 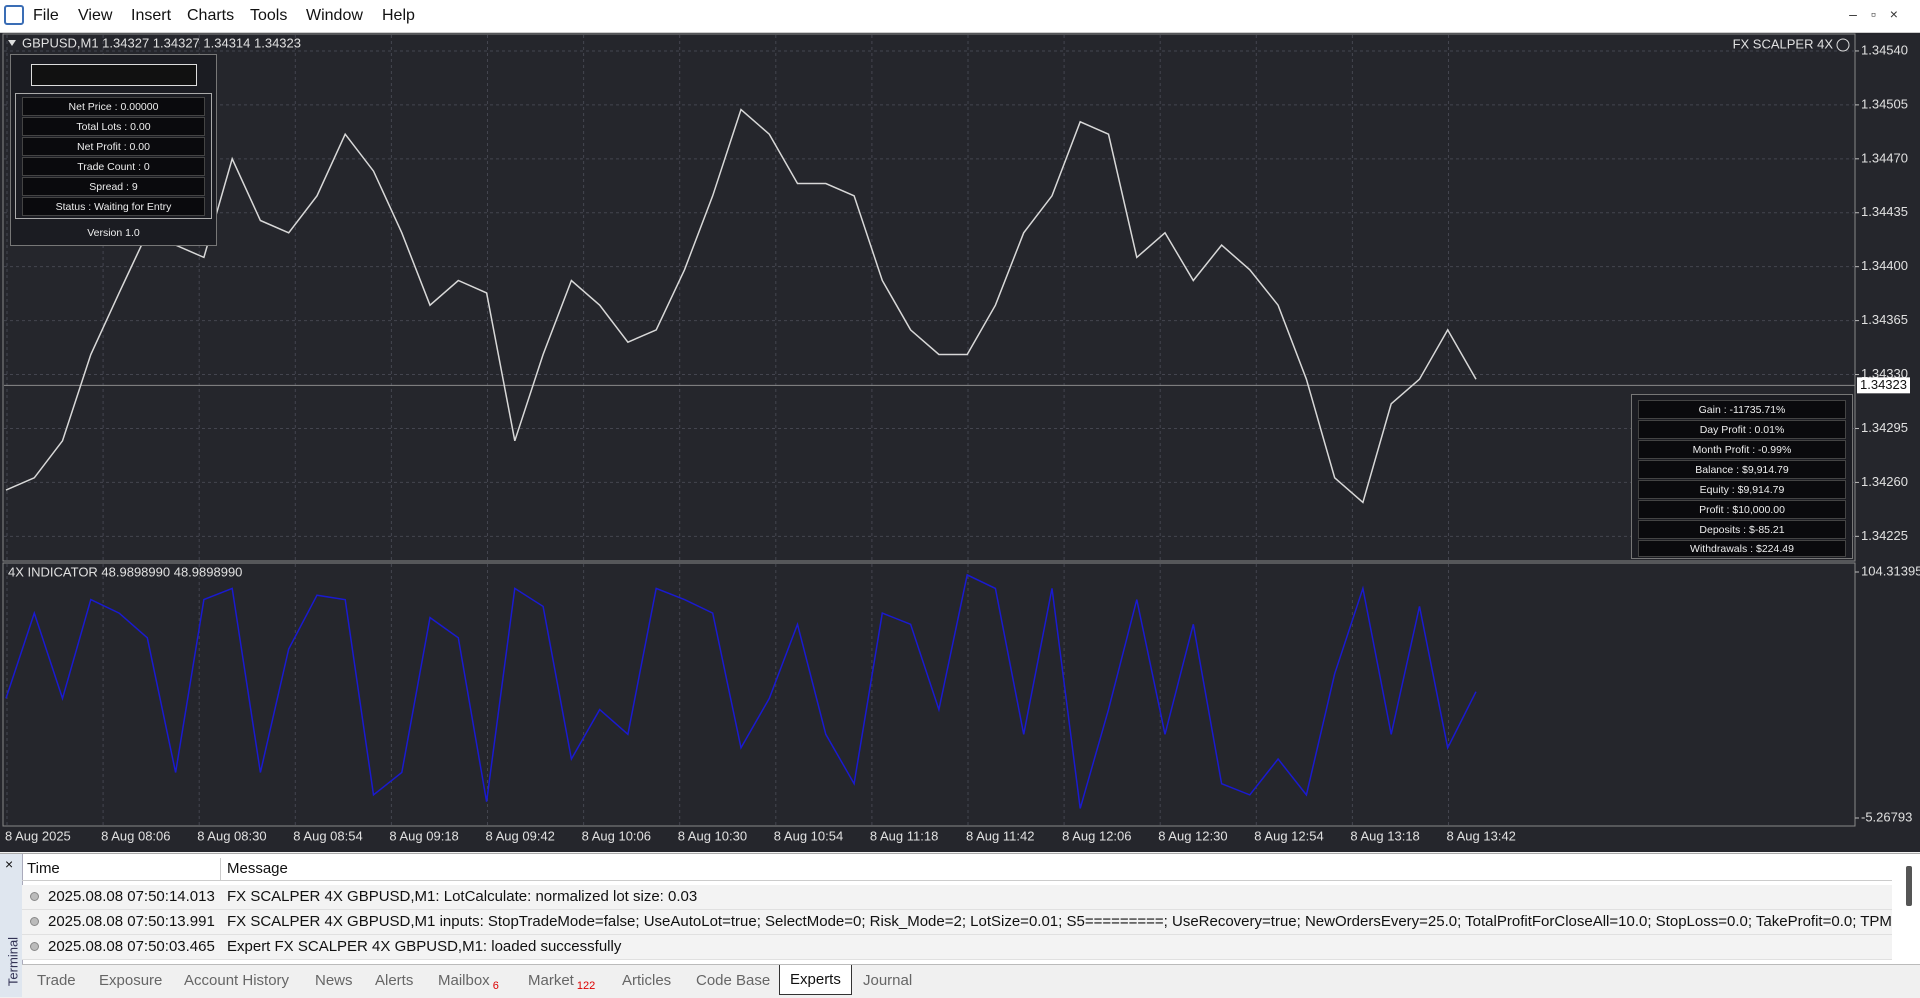 What do you see at coordinates (334, 980) in the screenshot?
I see `tab: News` at bounding box center [334, 980].